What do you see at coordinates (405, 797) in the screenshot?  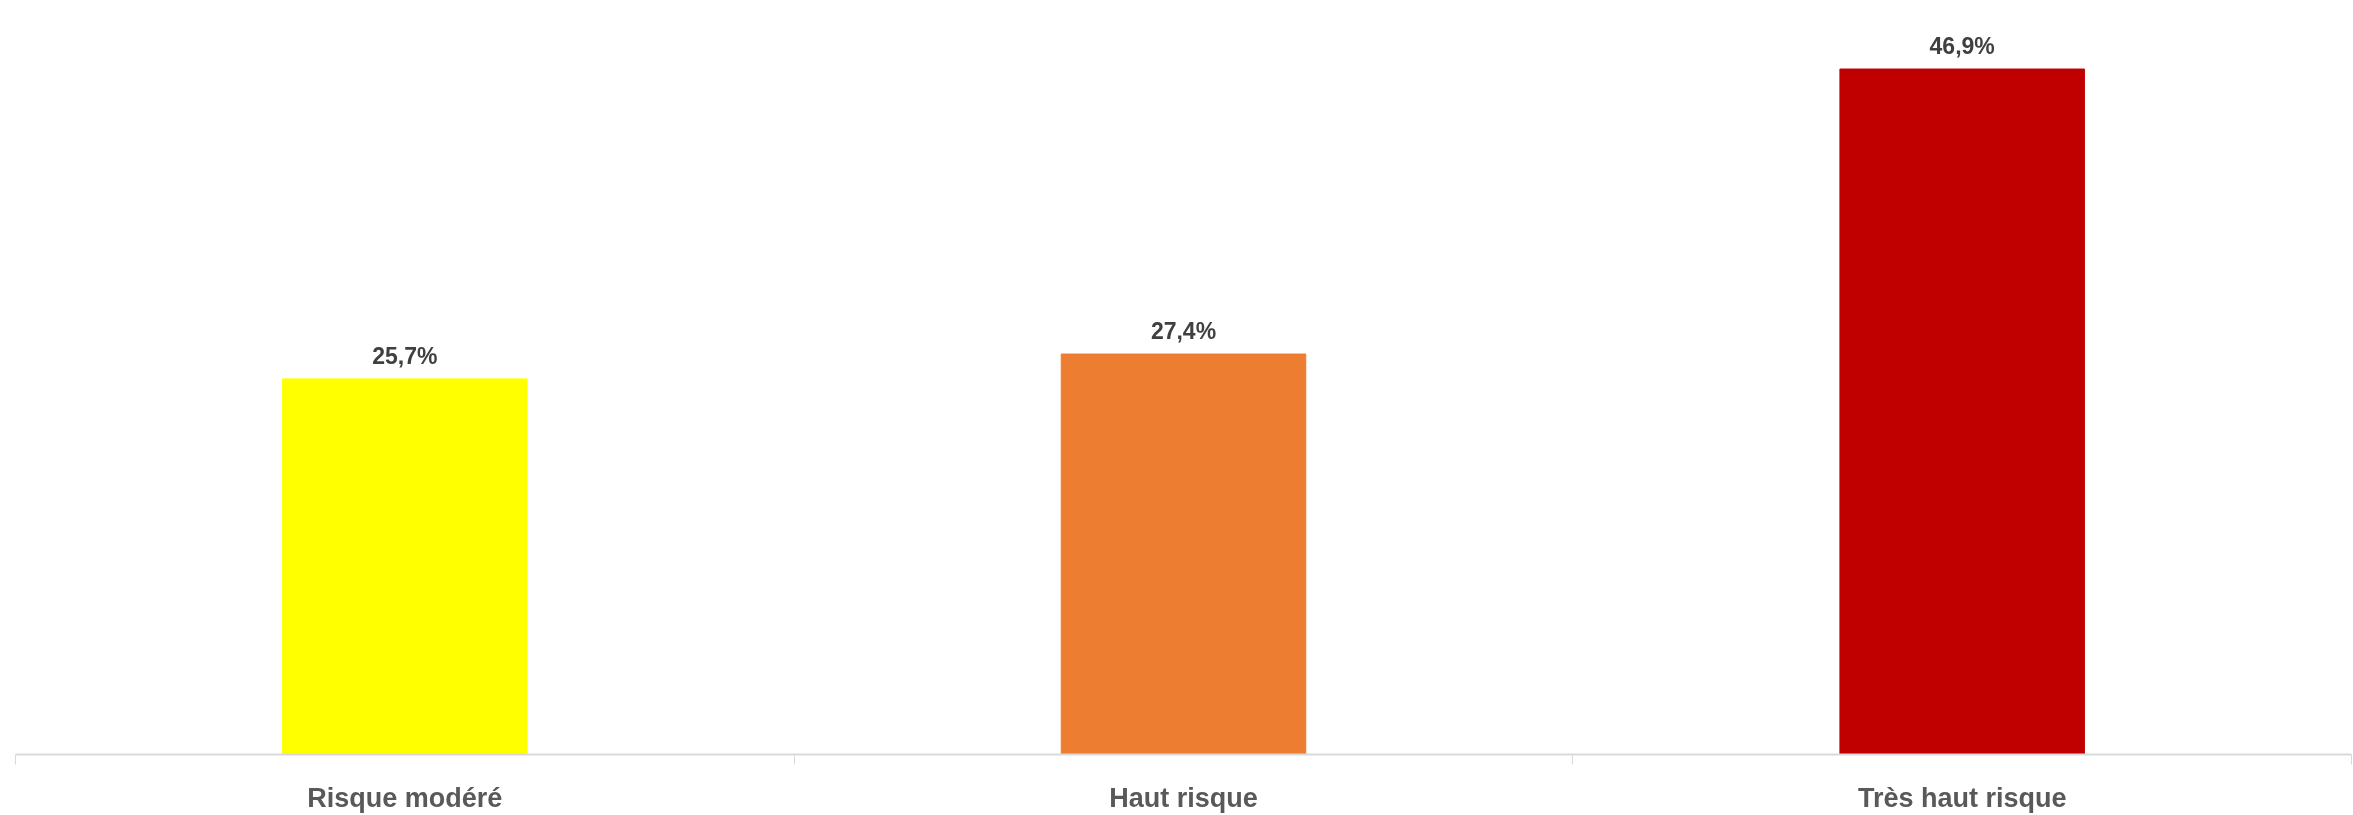 I see `x-tick-label: Risque modéré` at bounding box center [405, 797].